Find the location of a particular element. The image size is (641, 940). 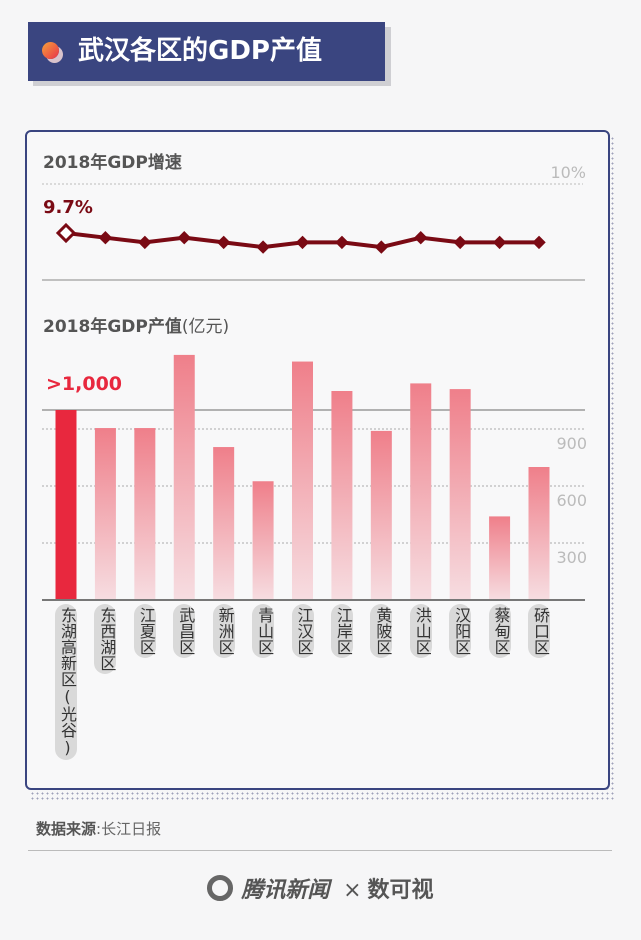

category-label: 江汉区 is located at coordinates (302, 631).